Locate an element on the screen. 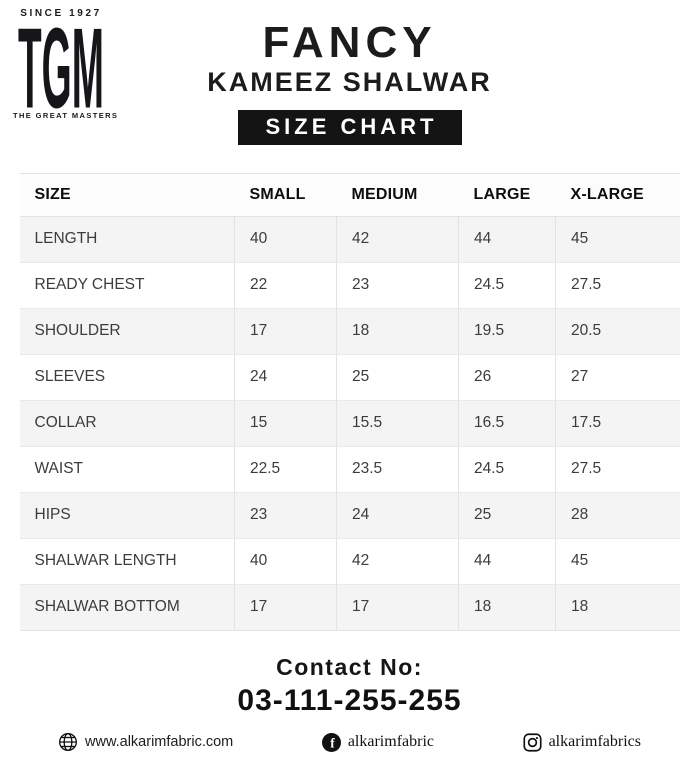 This screenshot has height=768, width=699. contact-section: Contact No: 03-111-255-255 is located at coordinates (349, 686).